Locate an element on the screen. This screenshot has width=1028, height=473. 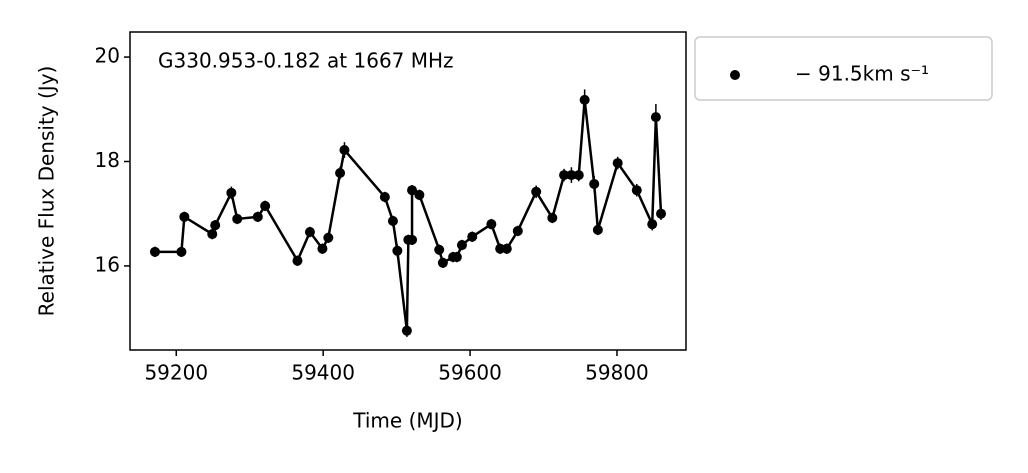
x-tick-label: 59800 is located at coordinates (617, 373).